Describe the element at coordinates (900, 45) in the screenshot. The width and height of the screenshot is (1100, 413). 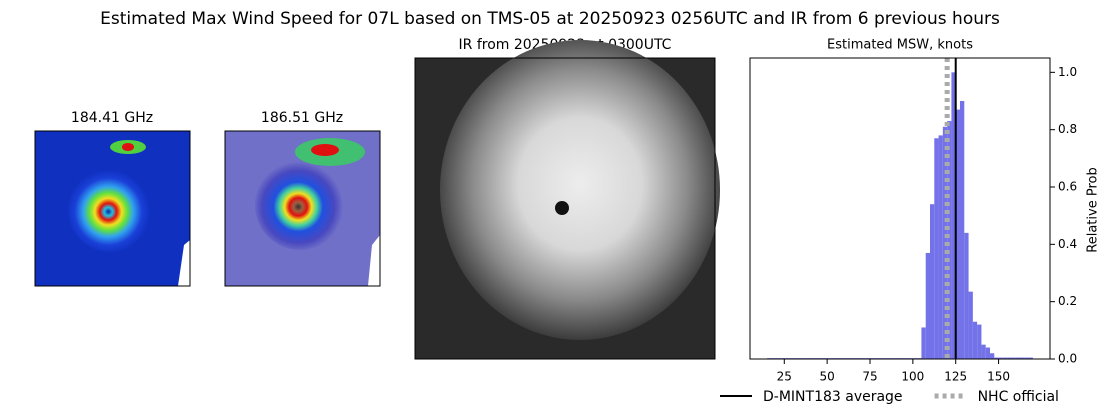
I see `chart-title: Estimated MSW, knots` at that location.